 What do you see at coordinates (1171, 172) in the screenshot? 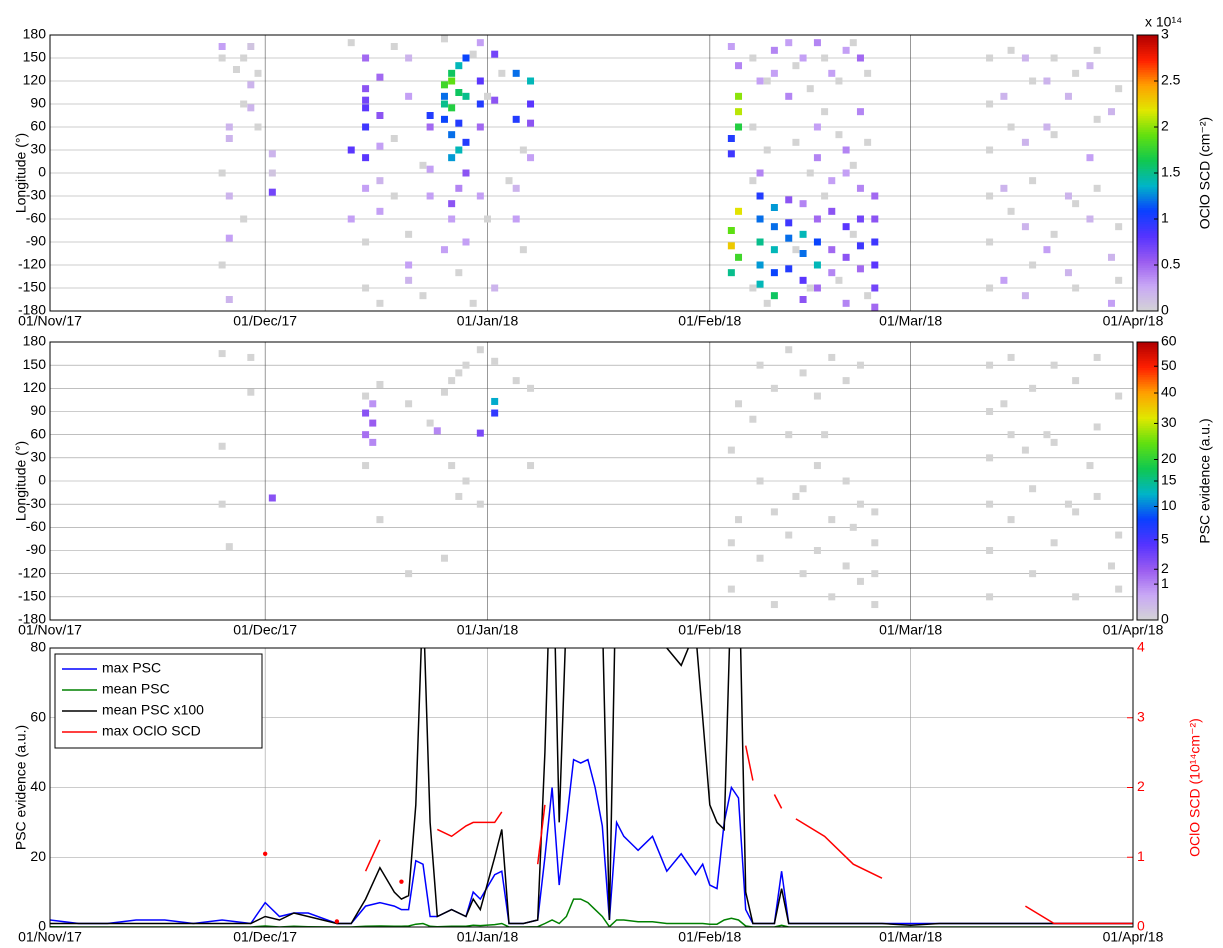
I see `colorbar-tick-label: 1.5` at bounding box center [1171, 172].